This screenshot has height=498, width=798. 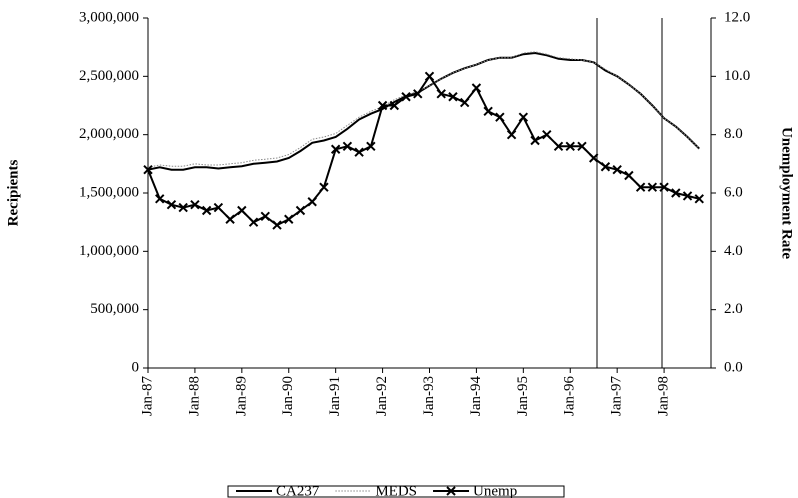 What do you see at coordinates (476, 396) in the screenshot?
I see `x-tick-label: Jan-94` at bounding box center [476, 396].